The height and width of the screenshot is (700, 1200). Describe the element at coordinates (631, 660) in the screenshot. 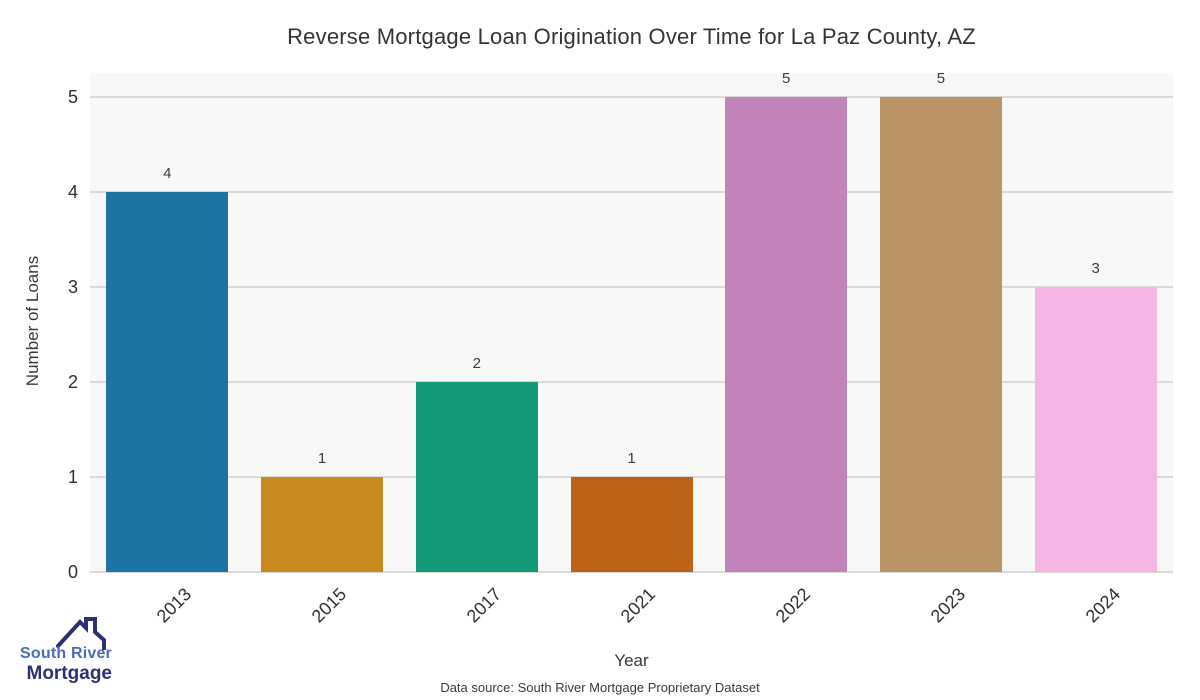

I see `x-axis-title: Year` at that location.